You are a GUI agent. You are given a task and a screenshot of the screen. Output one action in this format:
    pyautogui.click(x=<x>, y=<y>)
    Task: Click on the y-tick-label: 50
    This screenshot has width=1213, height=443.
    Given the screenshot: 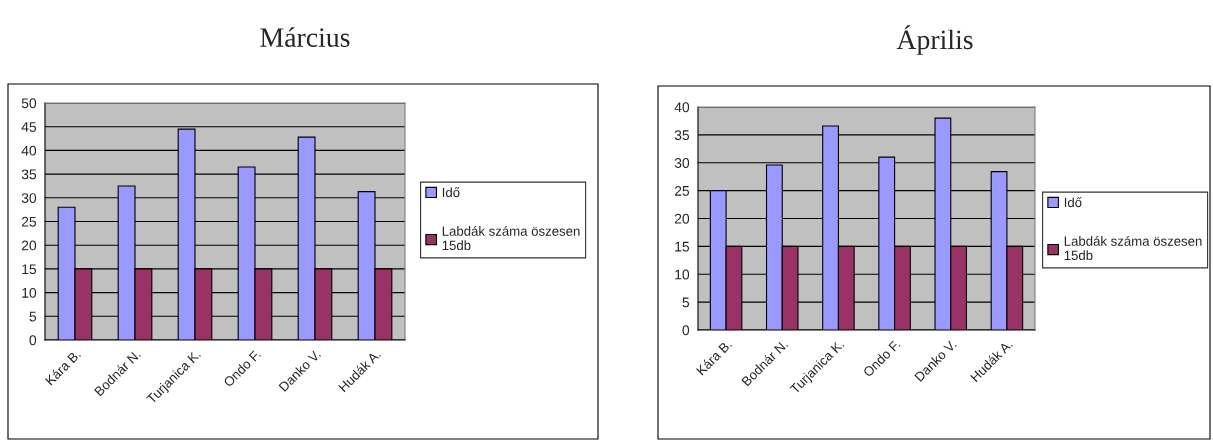 What is the action you would take?
    pyautogui.click(x=29, y=103)
    